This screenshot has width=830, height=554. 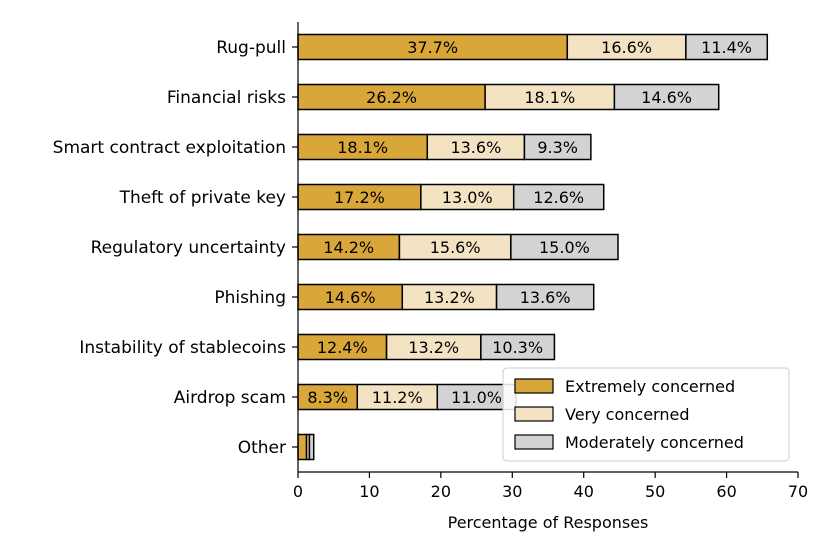 I want to click on x-tick-label-30: 30, so click(x=512, y=491).